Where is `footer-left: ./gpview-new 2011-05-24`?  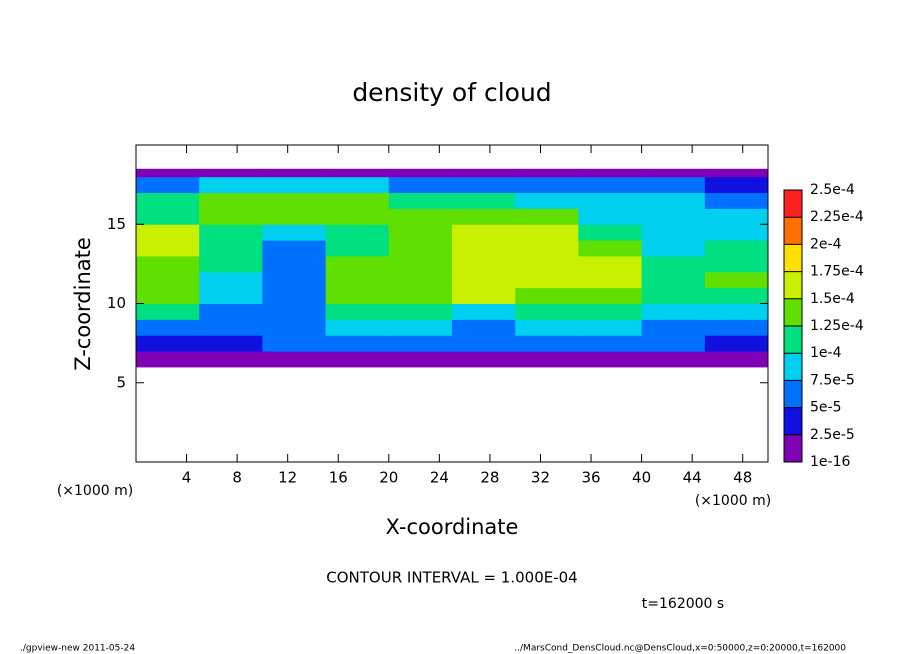
footer-left: ./gpview-new 2011-05-24 is located at coordinates (77, 649).